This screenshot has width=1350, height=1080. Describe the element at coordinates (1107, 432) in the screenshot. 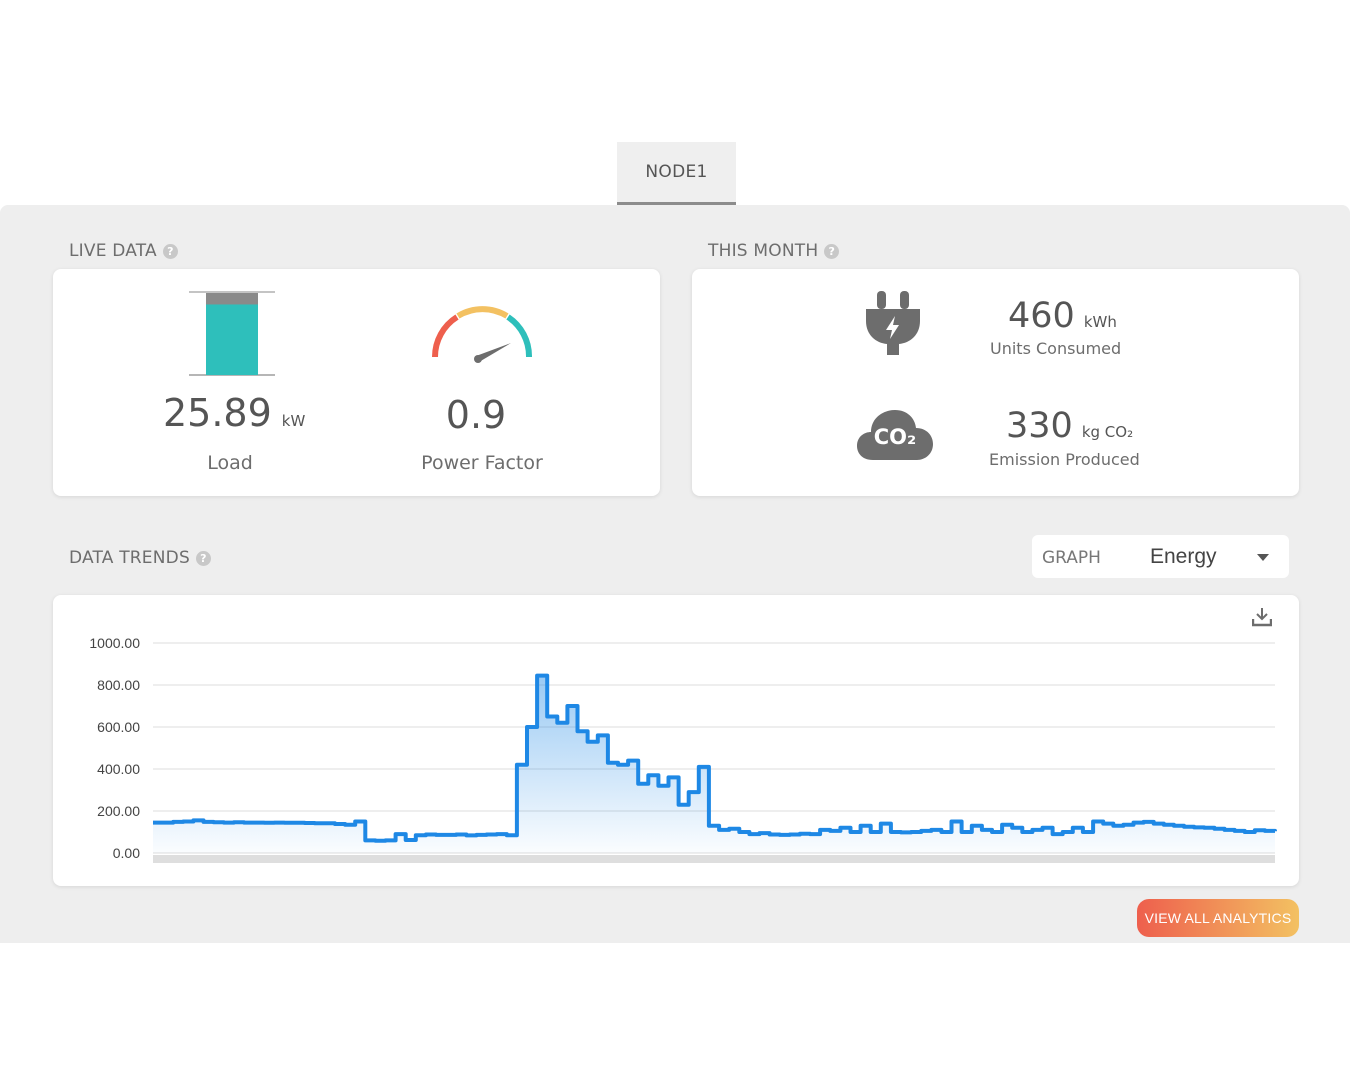

I see `emission-unit: kg CO₂` at that location.